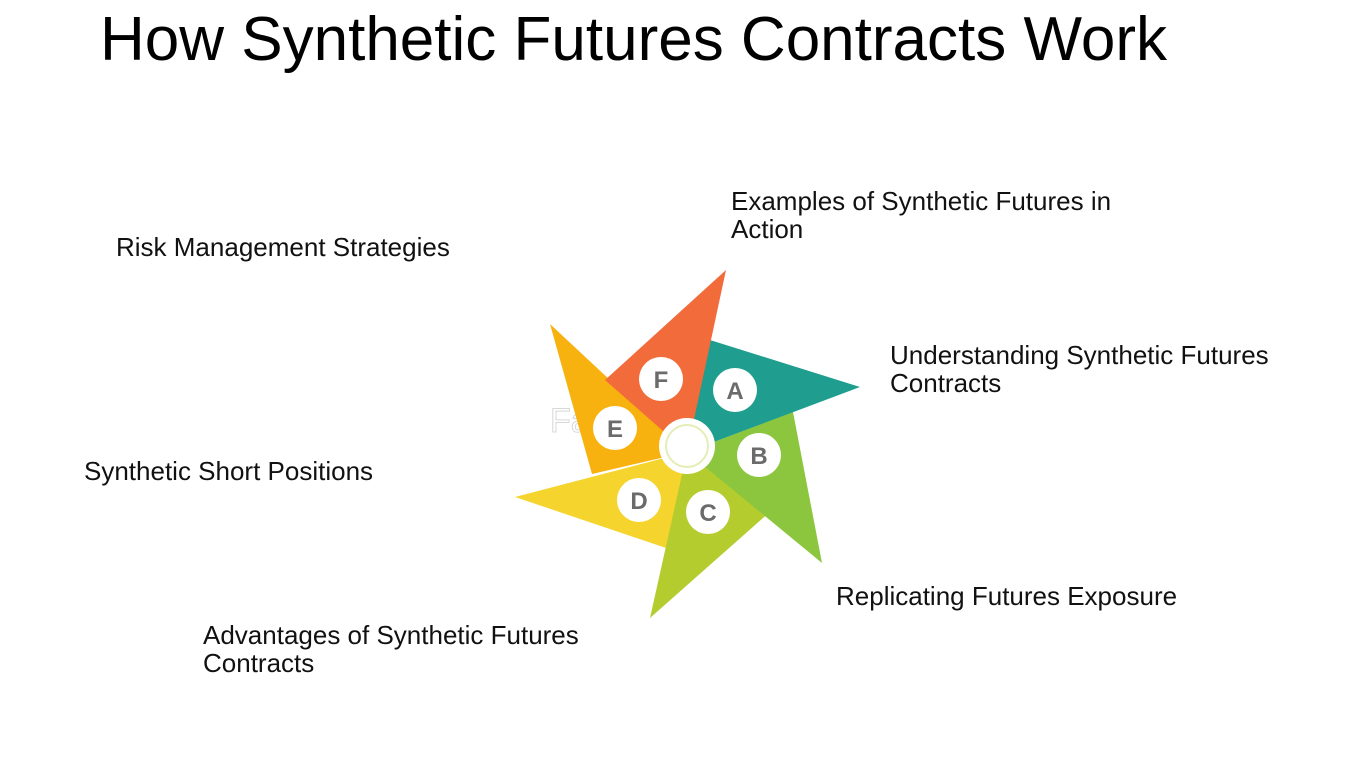  What do you see at coordinates (633, 39) in the screenshot?
I see `page-title: How Synthetic Futures Contracts Work` at bounding box center [633, 39].